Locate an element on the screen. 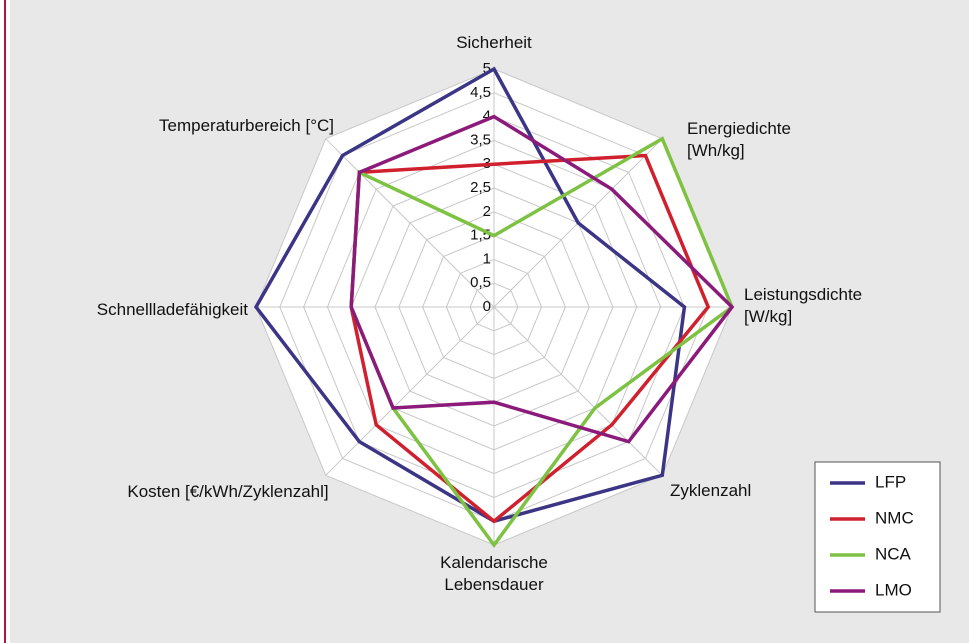  legend: LFP NMC NCA LMO is located at coordinates (877, 537).